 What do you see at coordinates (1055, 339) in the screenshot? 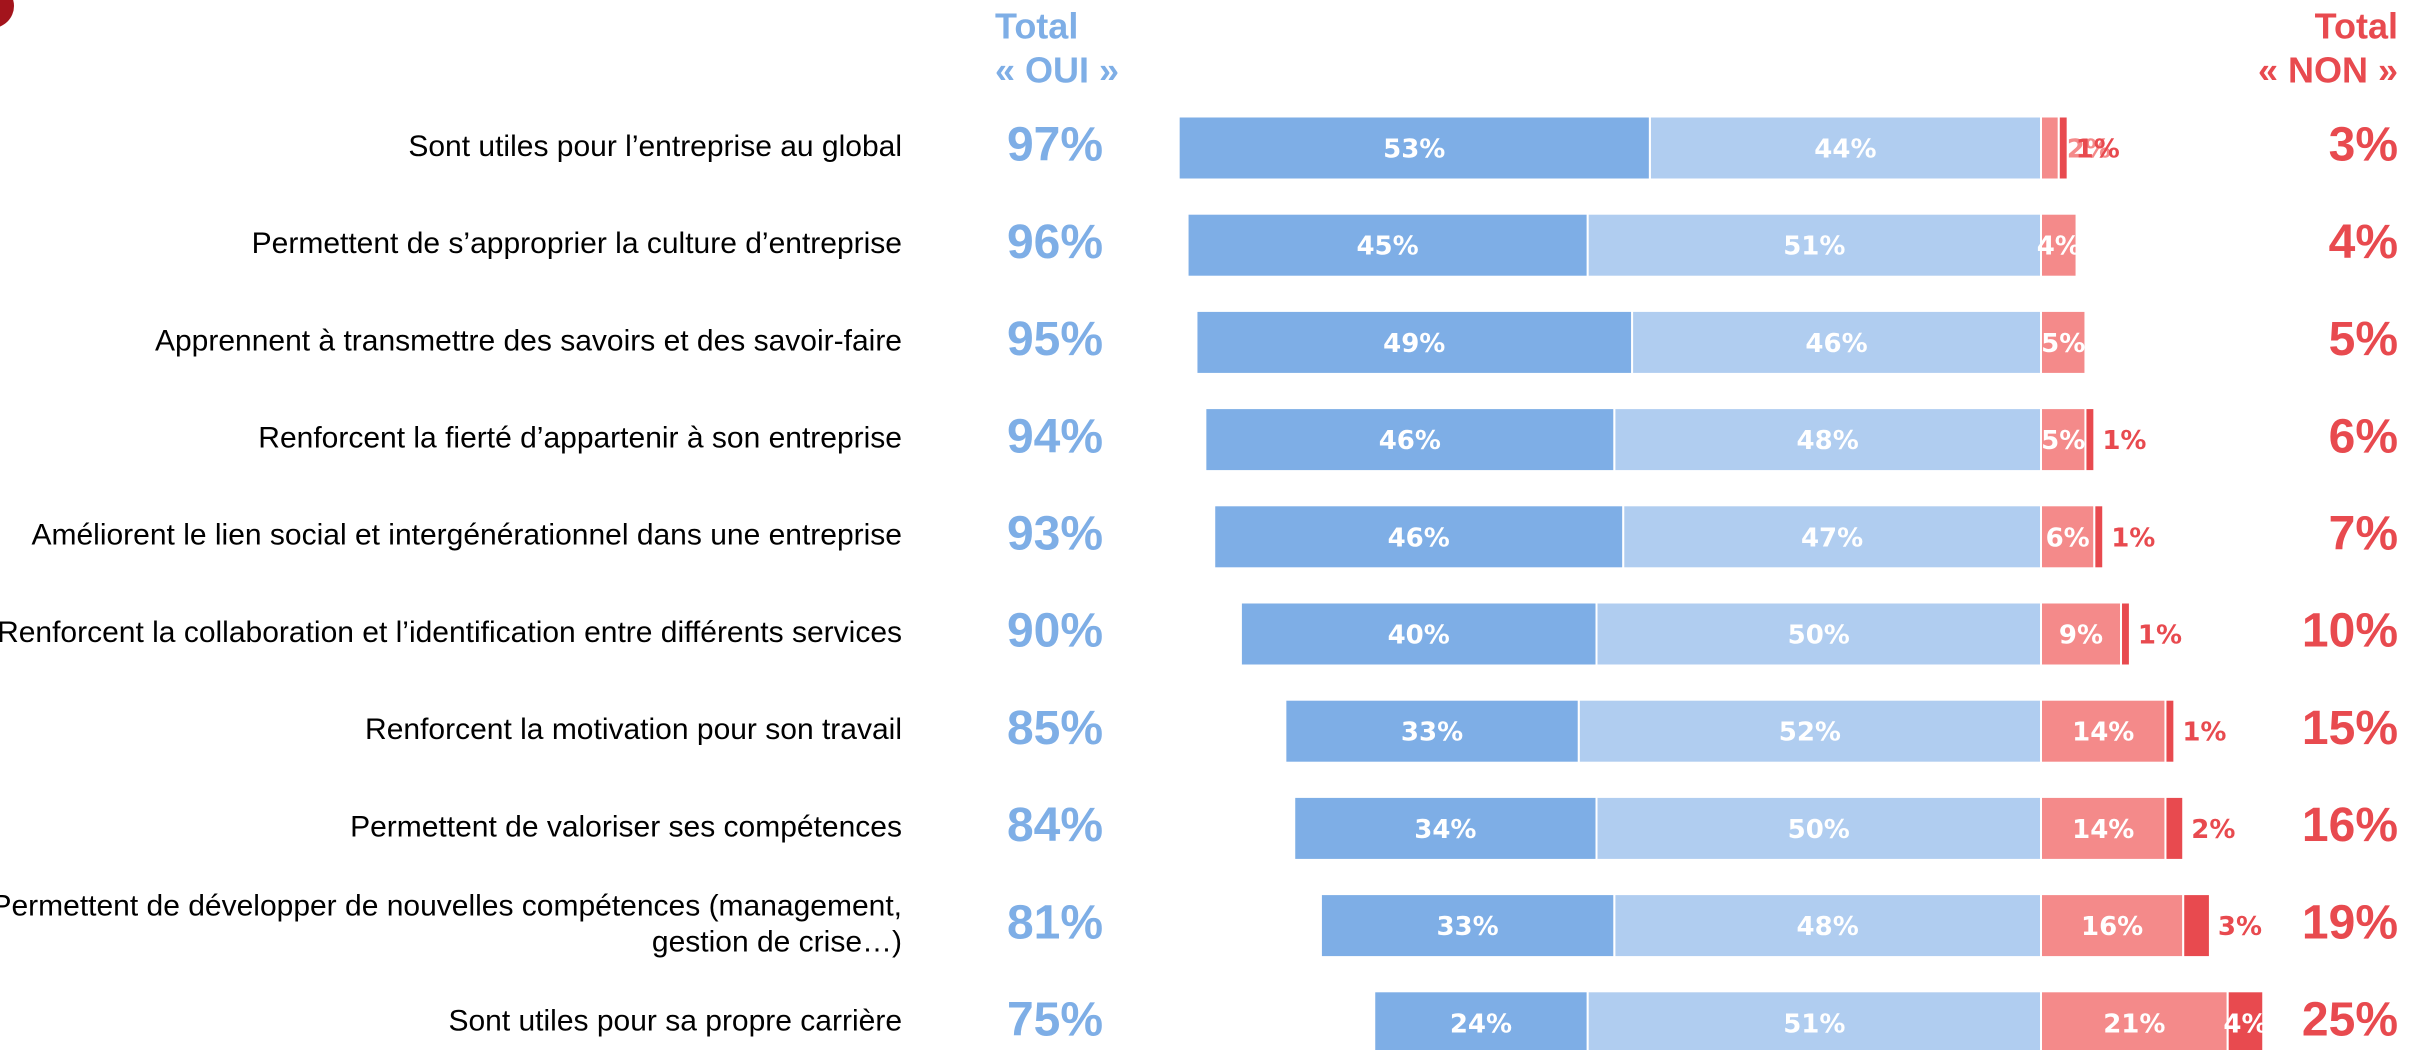
I see `total-left: 95%` at bounding box center [1055, 339].